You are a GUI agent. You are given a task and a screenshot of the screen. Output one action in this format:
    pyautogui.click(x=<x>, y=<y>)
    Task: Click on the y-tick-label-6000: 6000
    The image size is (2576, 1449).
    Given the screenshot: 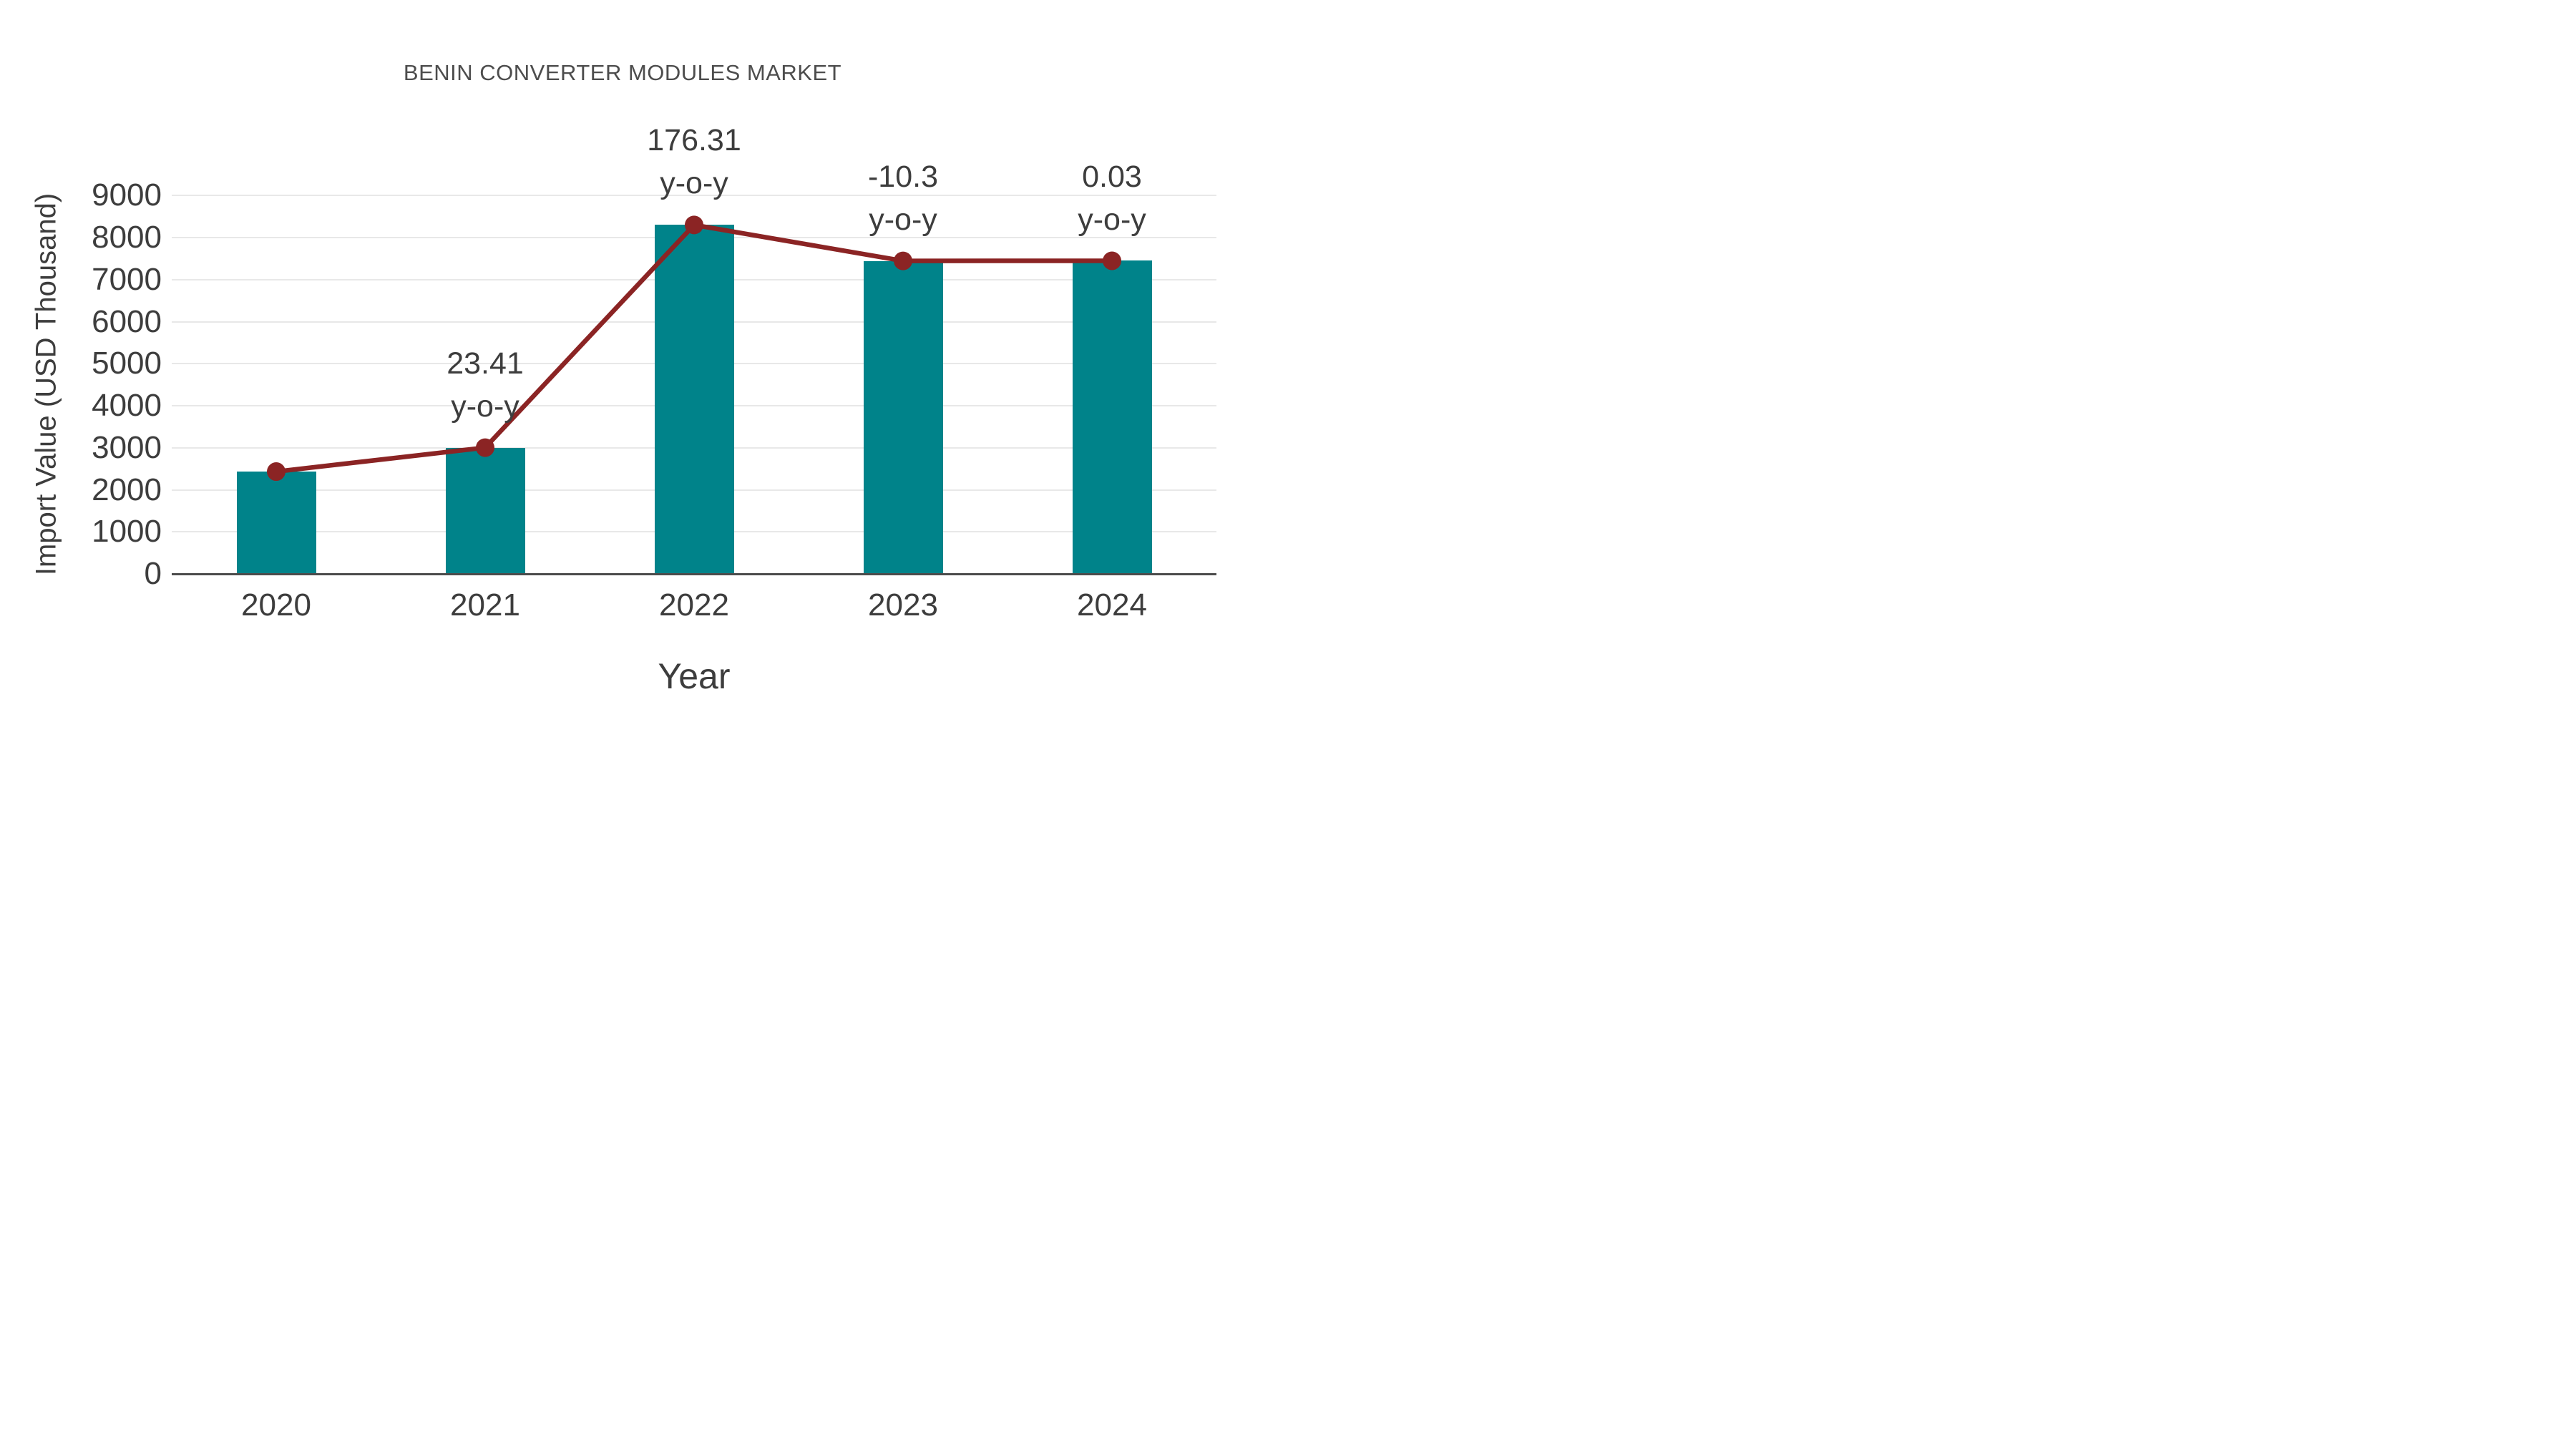 What is the action you would take?
    pyautogui.click(x=127, y=321)
    